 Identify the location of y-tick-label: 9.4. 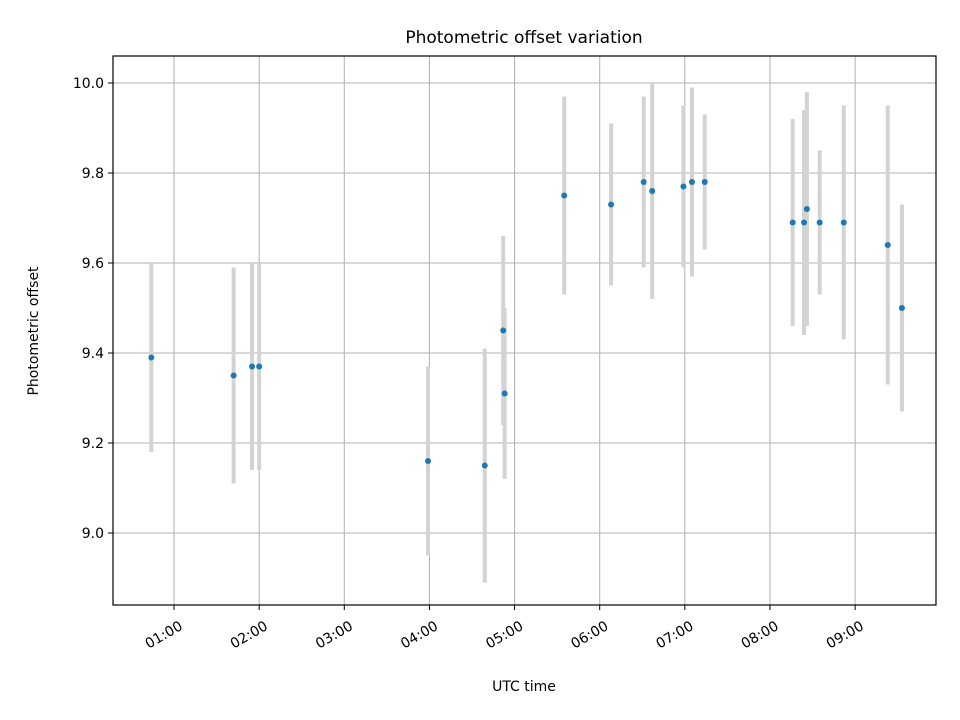
(93, 354).